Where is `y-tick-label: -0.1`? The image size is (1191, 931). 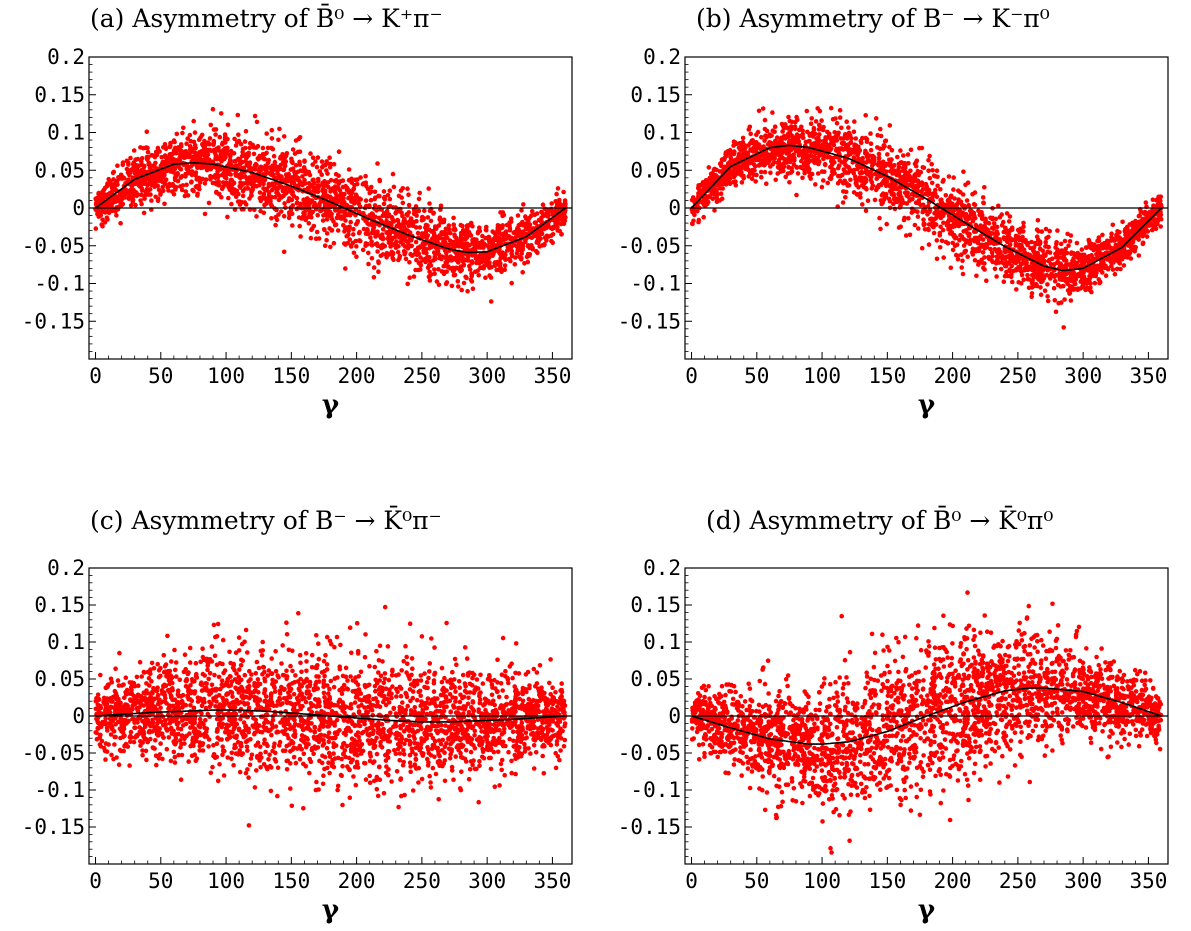 y-tick-label: -0.1 is located at coordinates (59, 284).